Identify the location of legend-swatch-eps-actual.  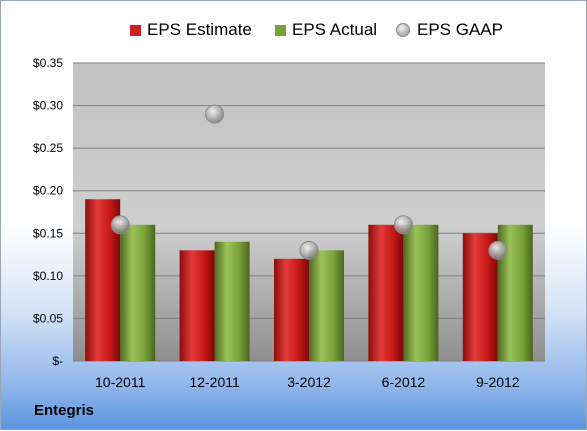
(280, 30).